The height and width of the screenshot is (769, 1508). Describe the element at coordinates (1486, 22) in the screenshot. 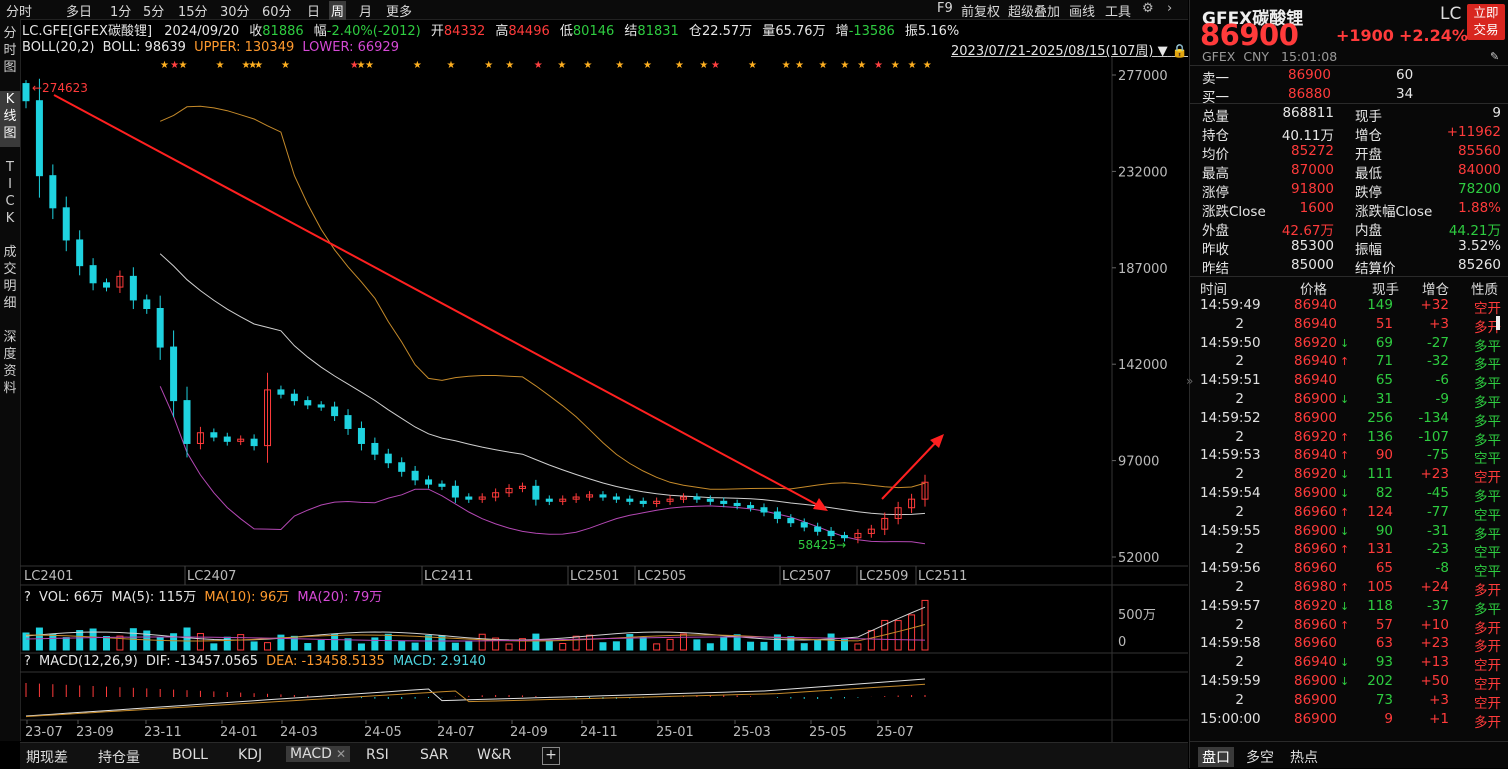

I see `trade-now-button: 立即 交易` at that location.